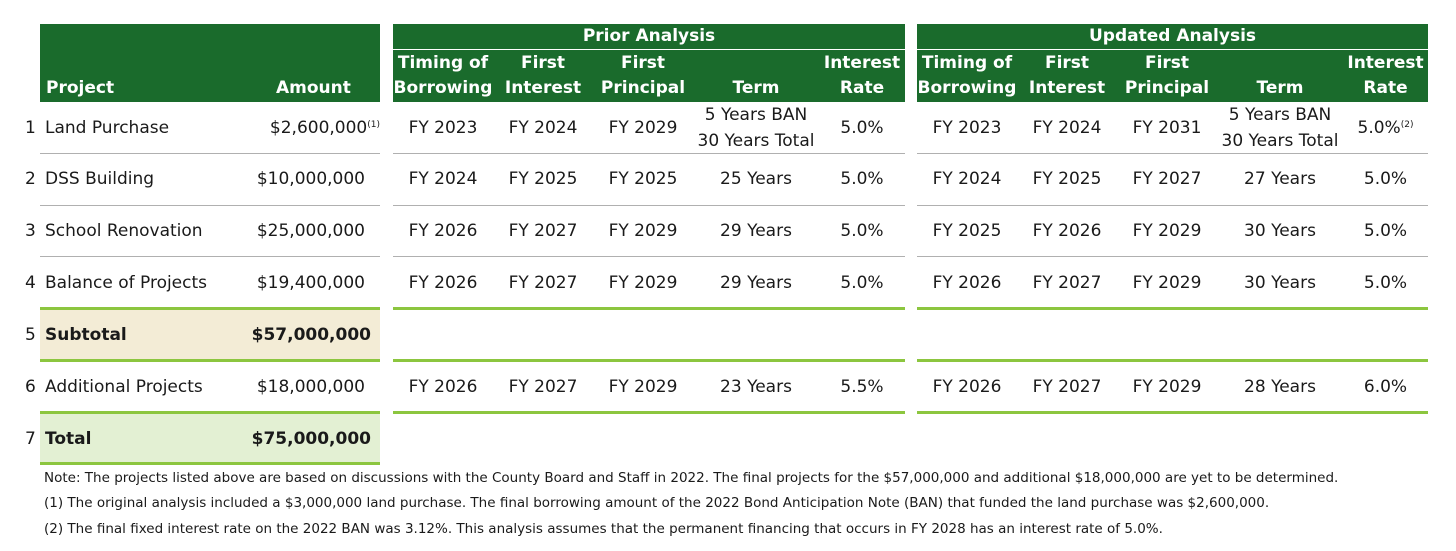 This screenshot has width=1456, height=551. What do you see at coordinates (124, 231) in the screenshot?
I see `project-name: School Renovation` at bounding box center [124, 231].